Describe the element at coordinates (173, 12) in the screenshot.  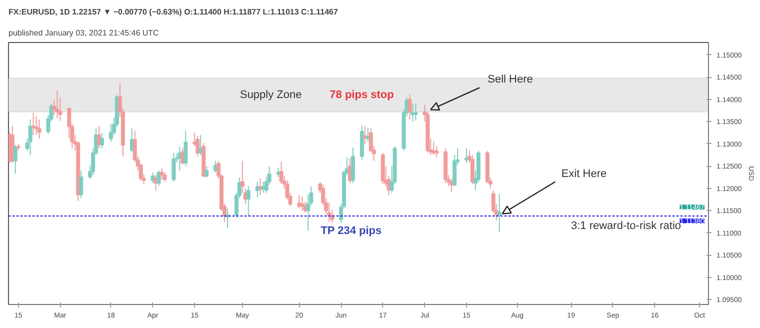
I see `chart-subtitle: FX:EURUSD, 1D 1.22157 ▼ −0.00770 (−0.63%) O:1.11400 H:1.11877 L:1.11013 C:1.11467` at that location.